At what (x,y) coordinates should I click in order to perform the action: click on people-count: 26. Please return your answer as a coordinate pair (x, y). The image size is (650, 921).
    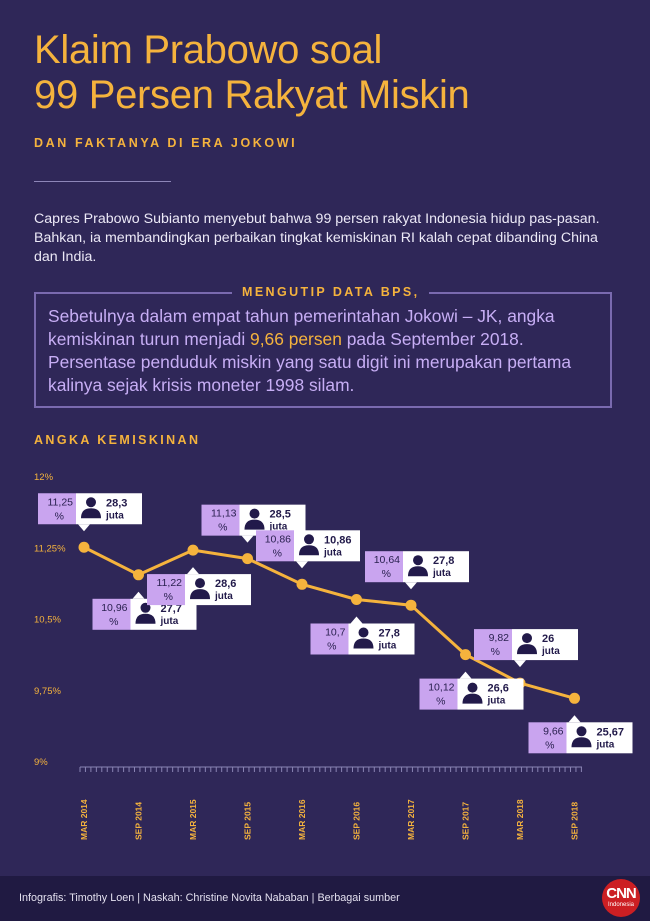
    Looking at the image, I should click on (548, 639).